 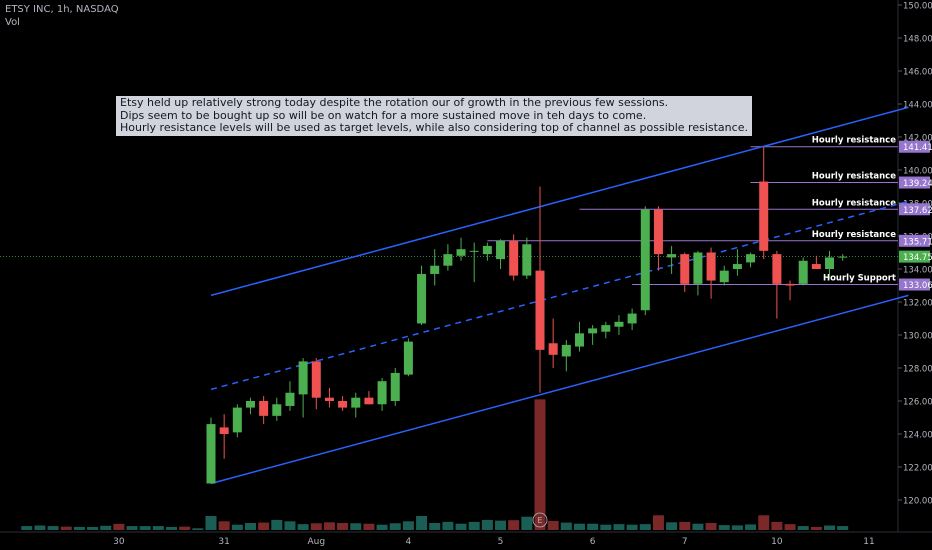 What do you see at coordinates (917, 73) in the screenshot?
I see `price-tick-label: 146.00` at bounding box center [917, 73].